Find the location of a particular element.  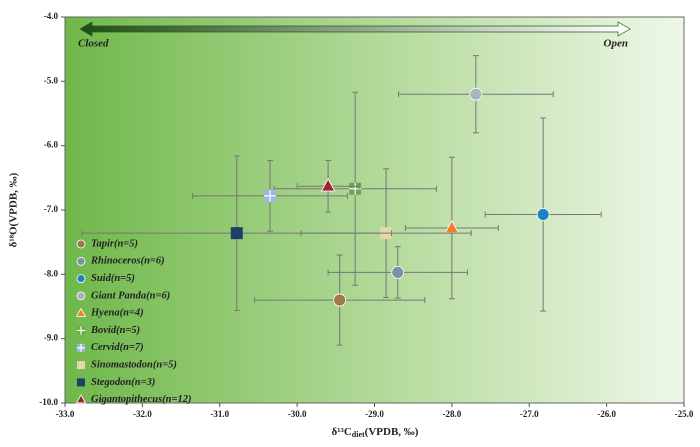

x-label-sub: diet is located at coordinates (358, 434).